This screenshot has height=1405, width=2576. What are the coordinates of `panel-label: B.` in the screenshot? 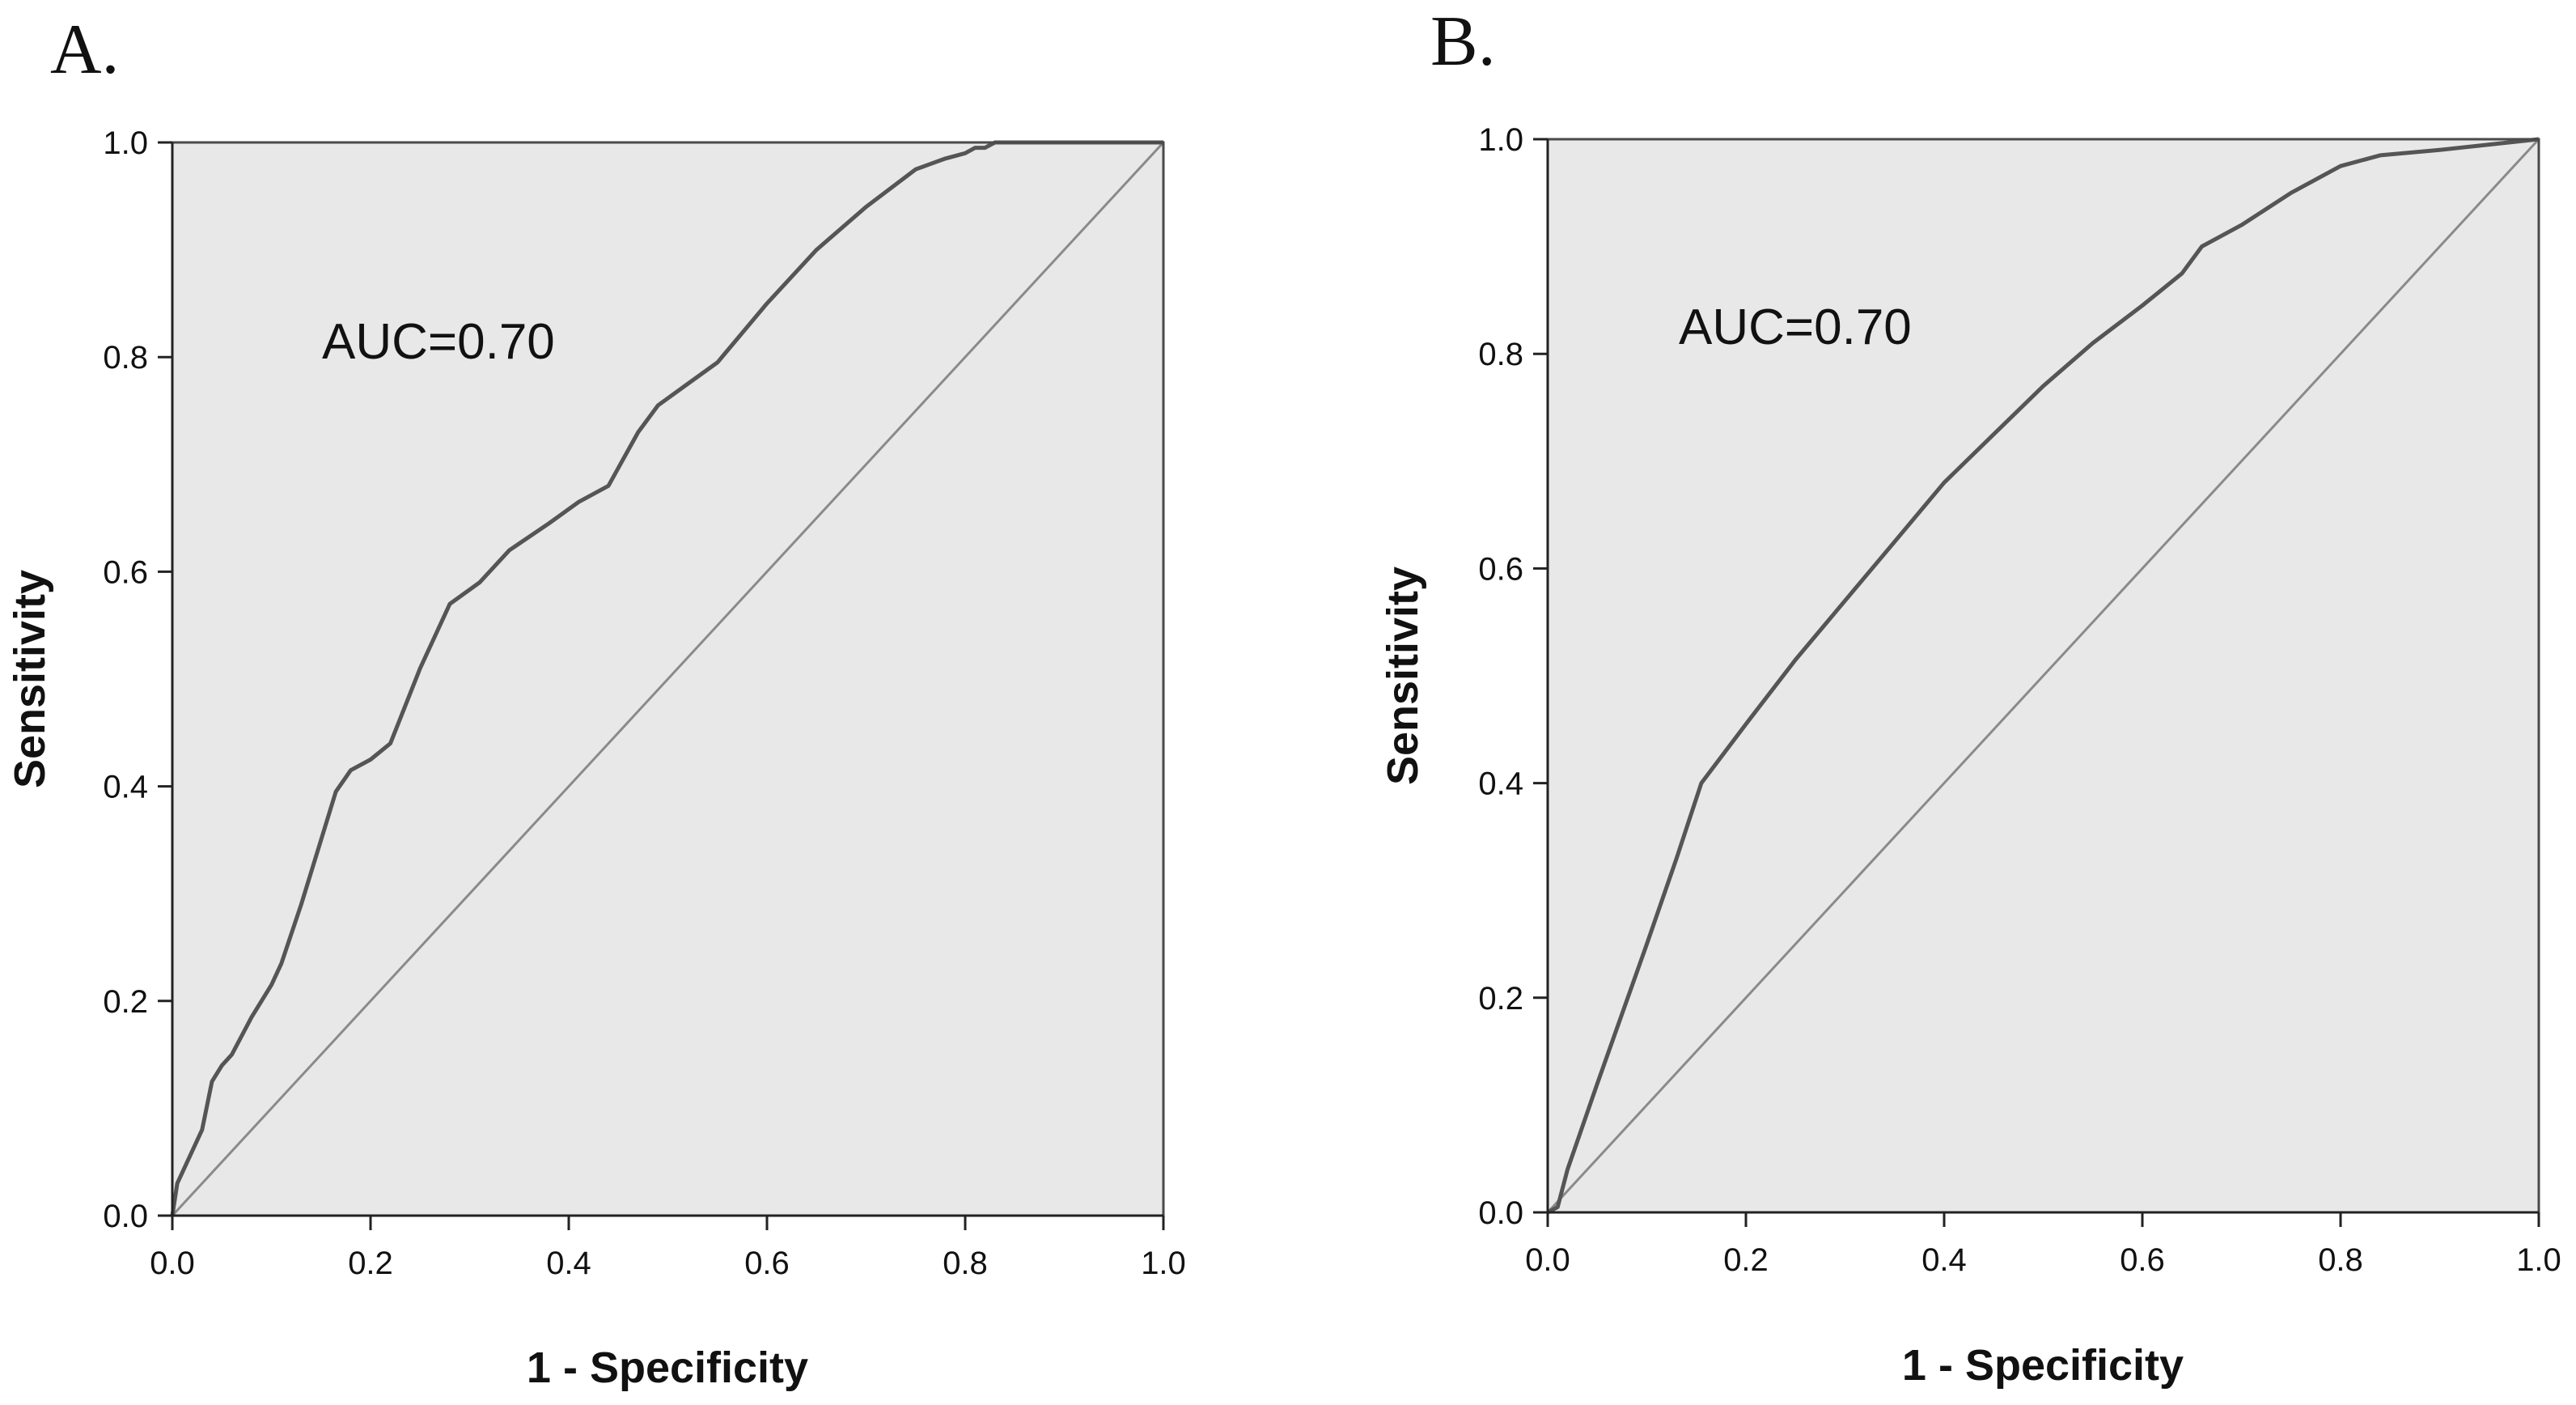 It's located at (1463, 42).